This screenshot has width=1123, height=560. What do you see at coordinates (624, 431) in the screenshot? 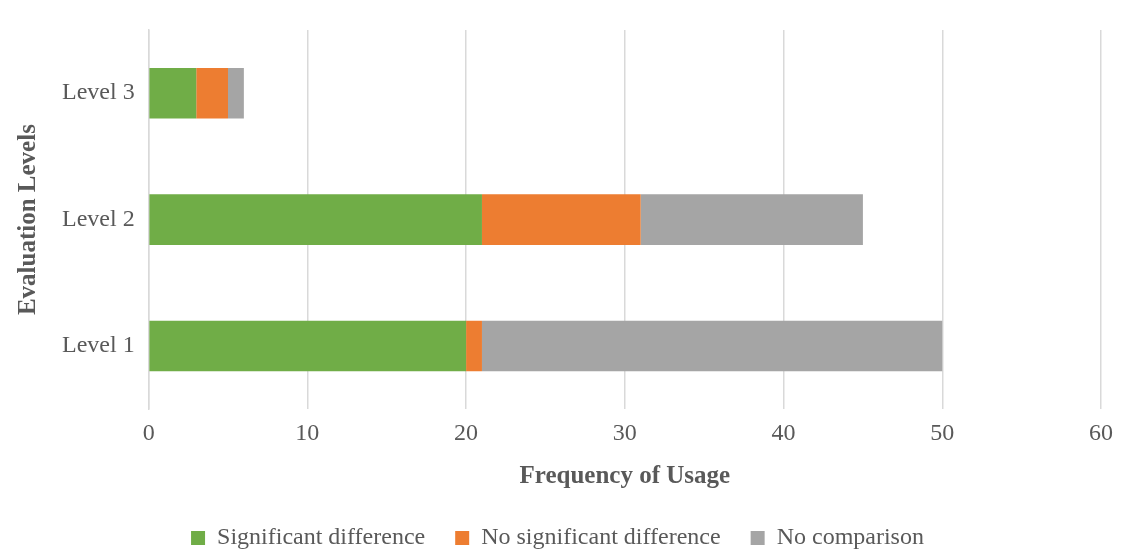
I see `x-tick-label: 30` at bounding box center [624, 431].